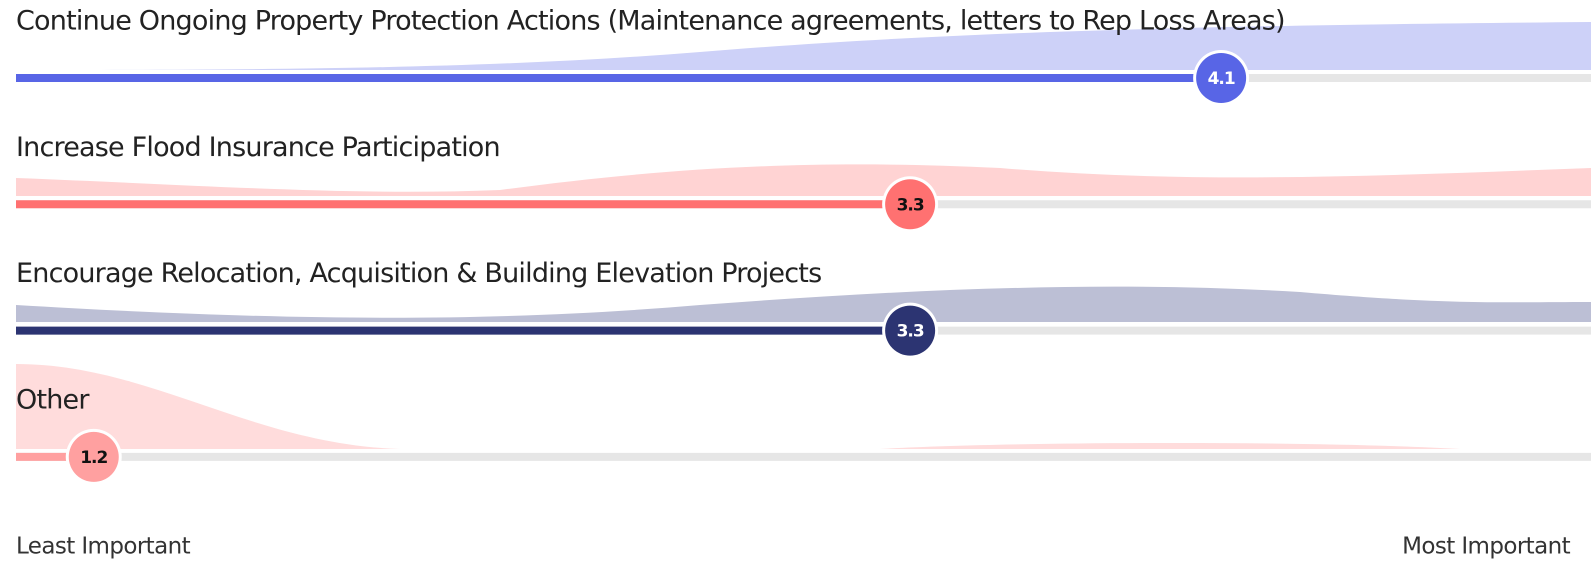 Image resolution: width=1591 pixels, height=575 pixels. I want to click on item-label: Other, so click(53, 399).